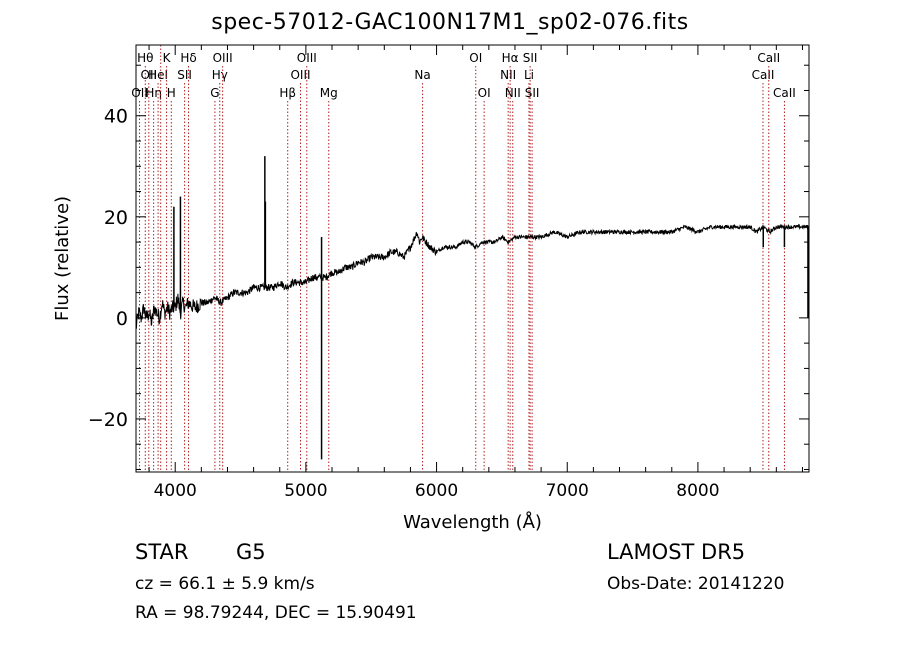  I want to click on line-marker-label: Hδ, so click(188, 58).